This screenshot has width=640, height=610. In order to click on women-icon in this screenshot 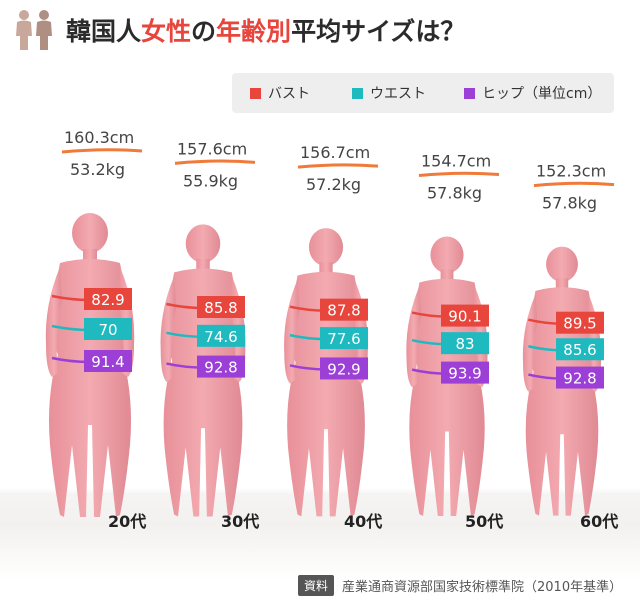, I will do `click(34, 30)`.